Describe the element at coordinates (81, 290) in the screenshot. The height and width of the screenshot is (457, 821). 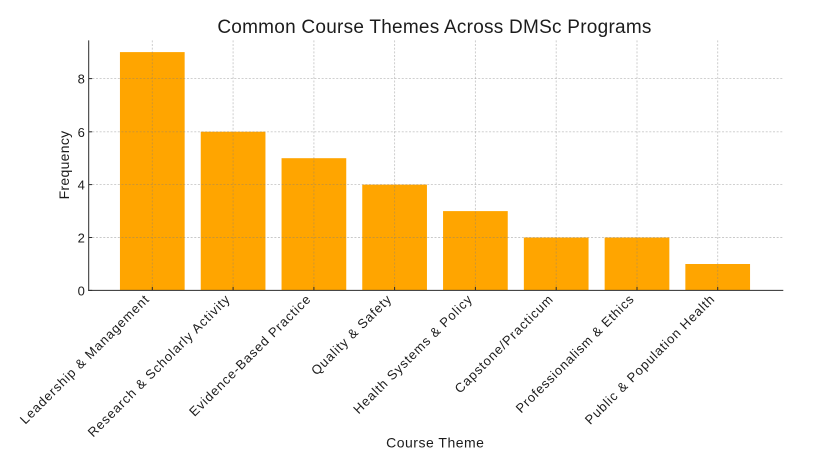
I see `svg-text: 0` at that location.